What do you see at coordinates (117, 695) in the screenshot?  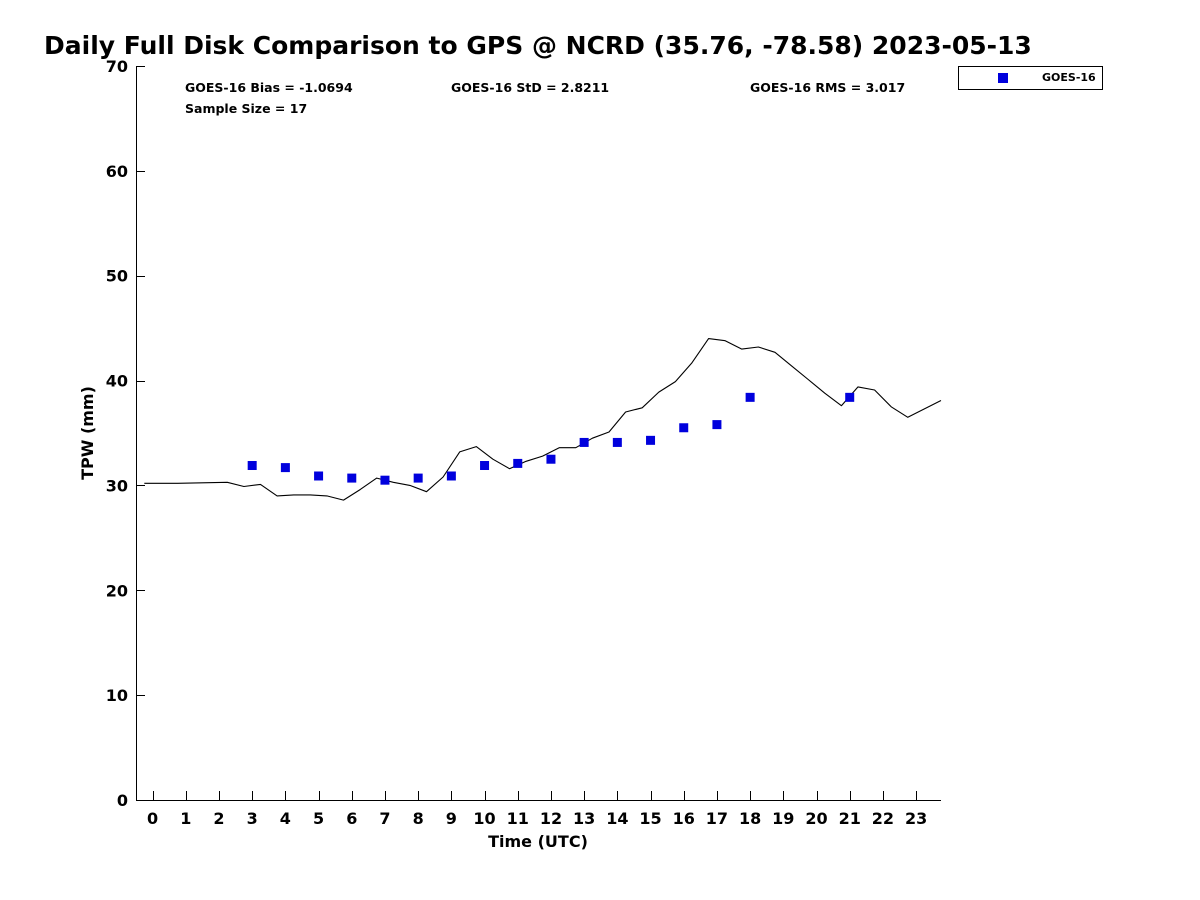 I see `y-tick-label: 10` at bounding box center [117, 695].